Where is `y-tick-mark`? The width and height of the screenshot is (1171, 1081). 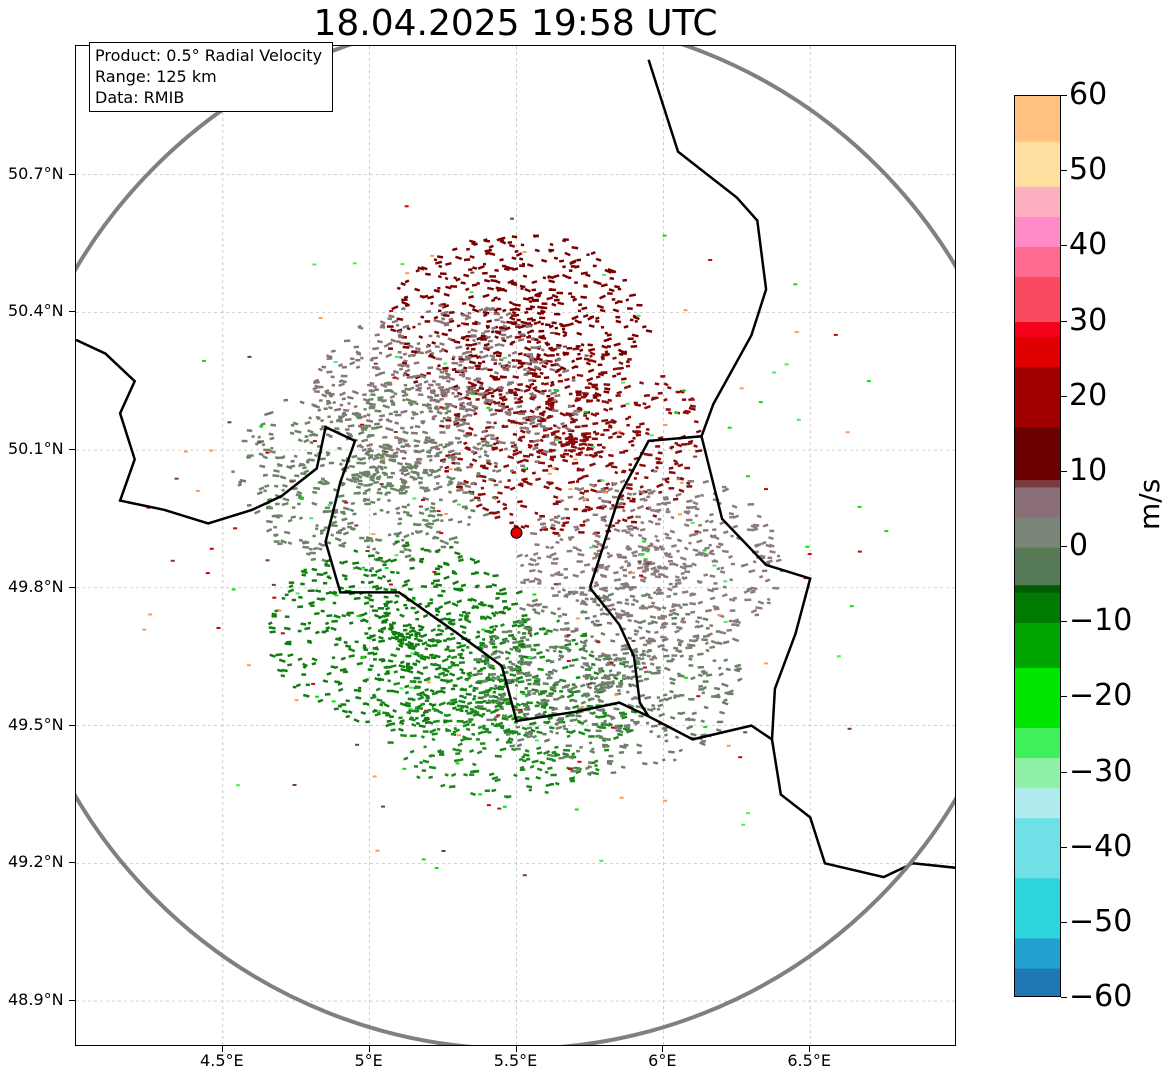
y-tick-mark is located at coordinates (72, 863).